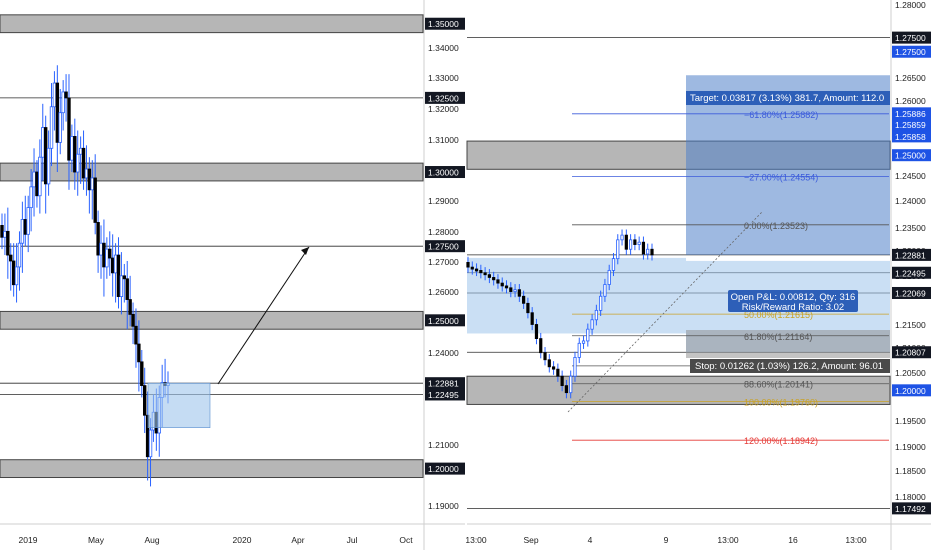 This screenshot has height=550, width=932. Describe the element at coordinates (776, 226) in the screenshot. I see `fib-level-label: 0.00%(1.23523)` at that location.